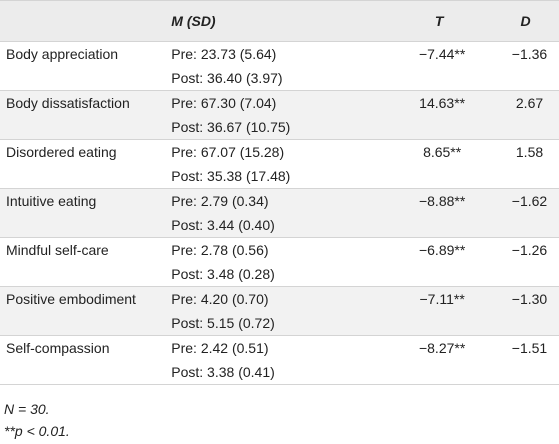 The height and width of the screenshot is (444, 559). Describe the element at coordinates (433, 21) in the screenshot. I see `header-t: T` at that location.